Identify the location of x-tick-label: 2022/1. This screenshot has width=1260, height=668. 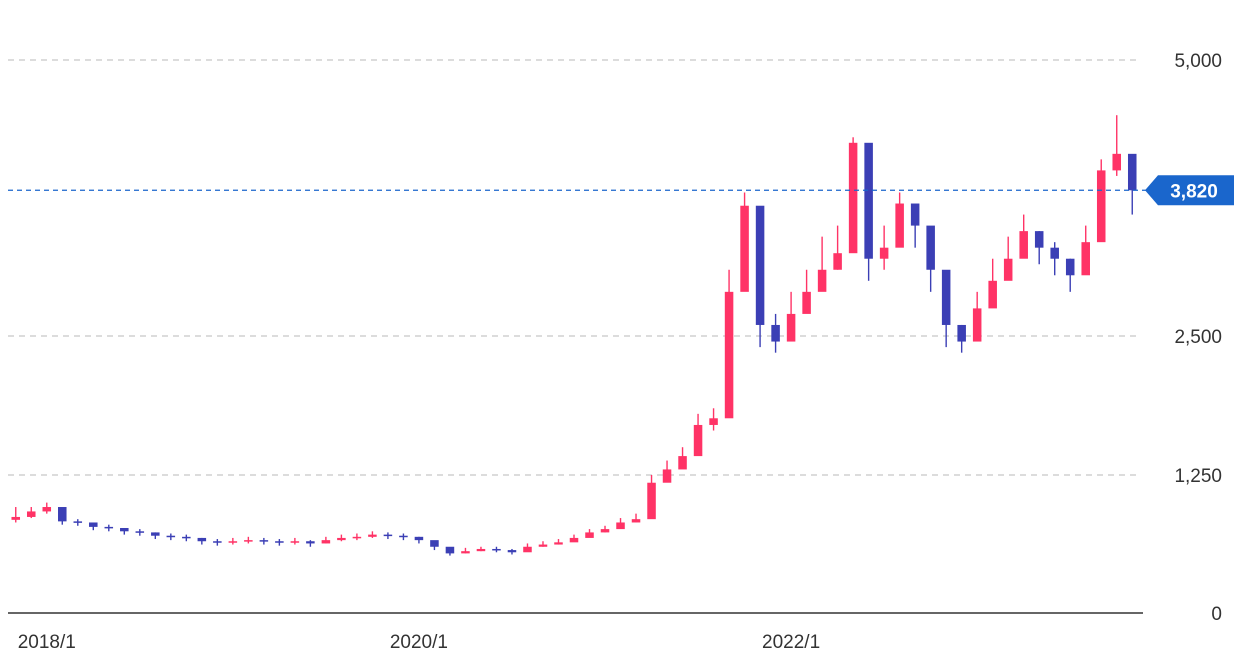
(791, 642).